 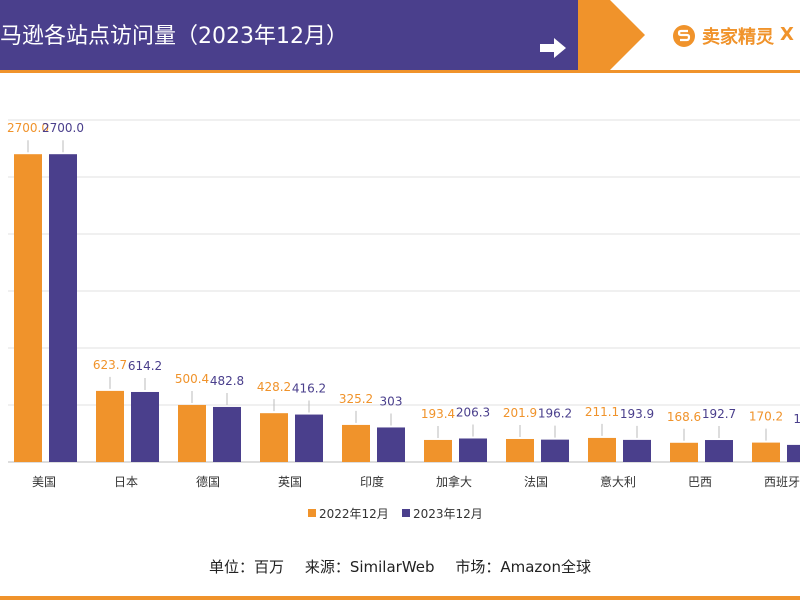 What do you see at coordinates (400, 598) in the screenshot?
I see `bottom-divider` at bounding box center [400, 598].